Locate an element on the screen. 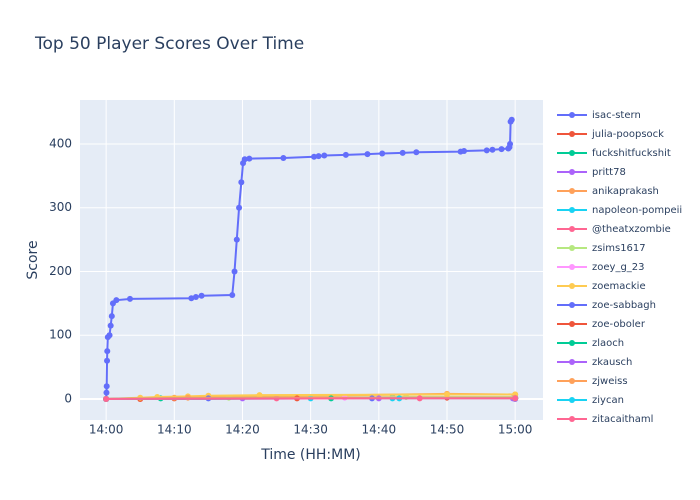 This screenshot has height=500, width=700. legend-label: pritt78 is located at coordinates (609, 172).